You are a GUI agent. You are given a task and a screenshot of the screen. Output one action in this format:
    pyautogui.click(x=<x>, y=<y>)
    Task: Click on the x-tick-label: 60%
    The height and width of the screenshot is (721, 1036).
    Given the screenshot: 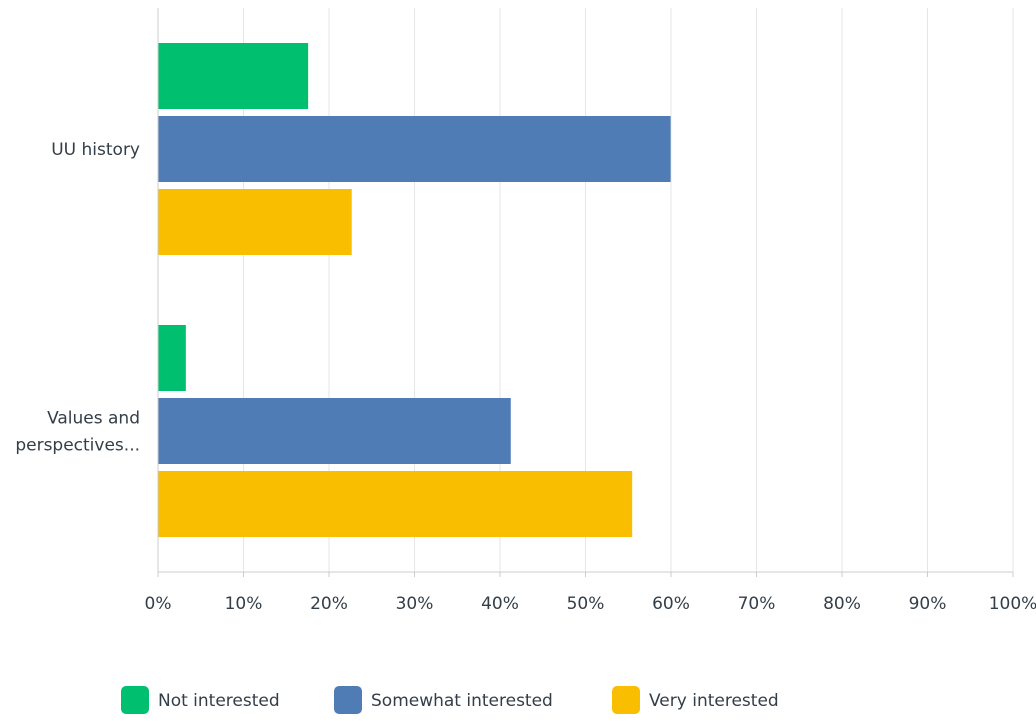 What is the action you would take?
    pyautogui.click(x=671, y=604)
    